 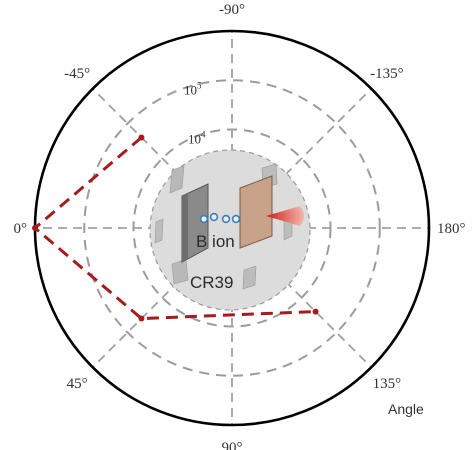 What do you see at coordinates (195, 113) in the screenshot?
I see `radial-tick-labels: 10⁴ 10⁵` at bounding box center [195, 113].